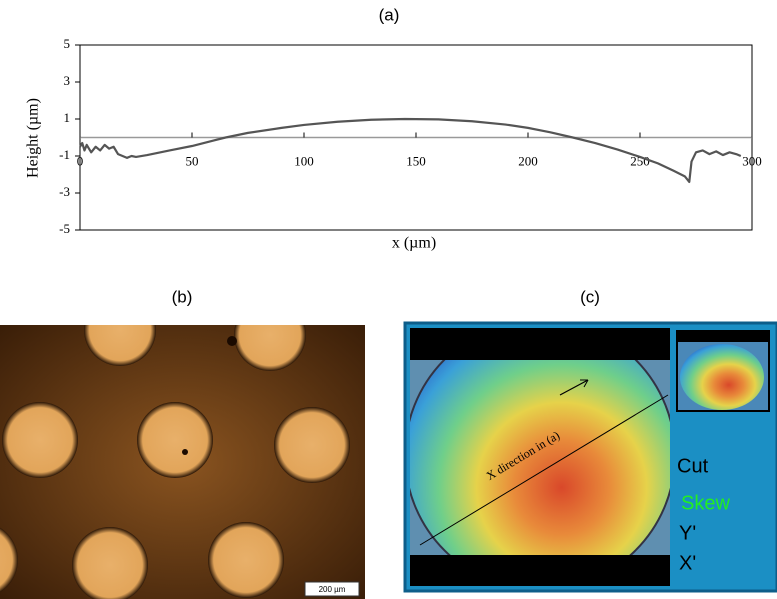  I want to click on x-tick-label: 200, so click(528, 160).